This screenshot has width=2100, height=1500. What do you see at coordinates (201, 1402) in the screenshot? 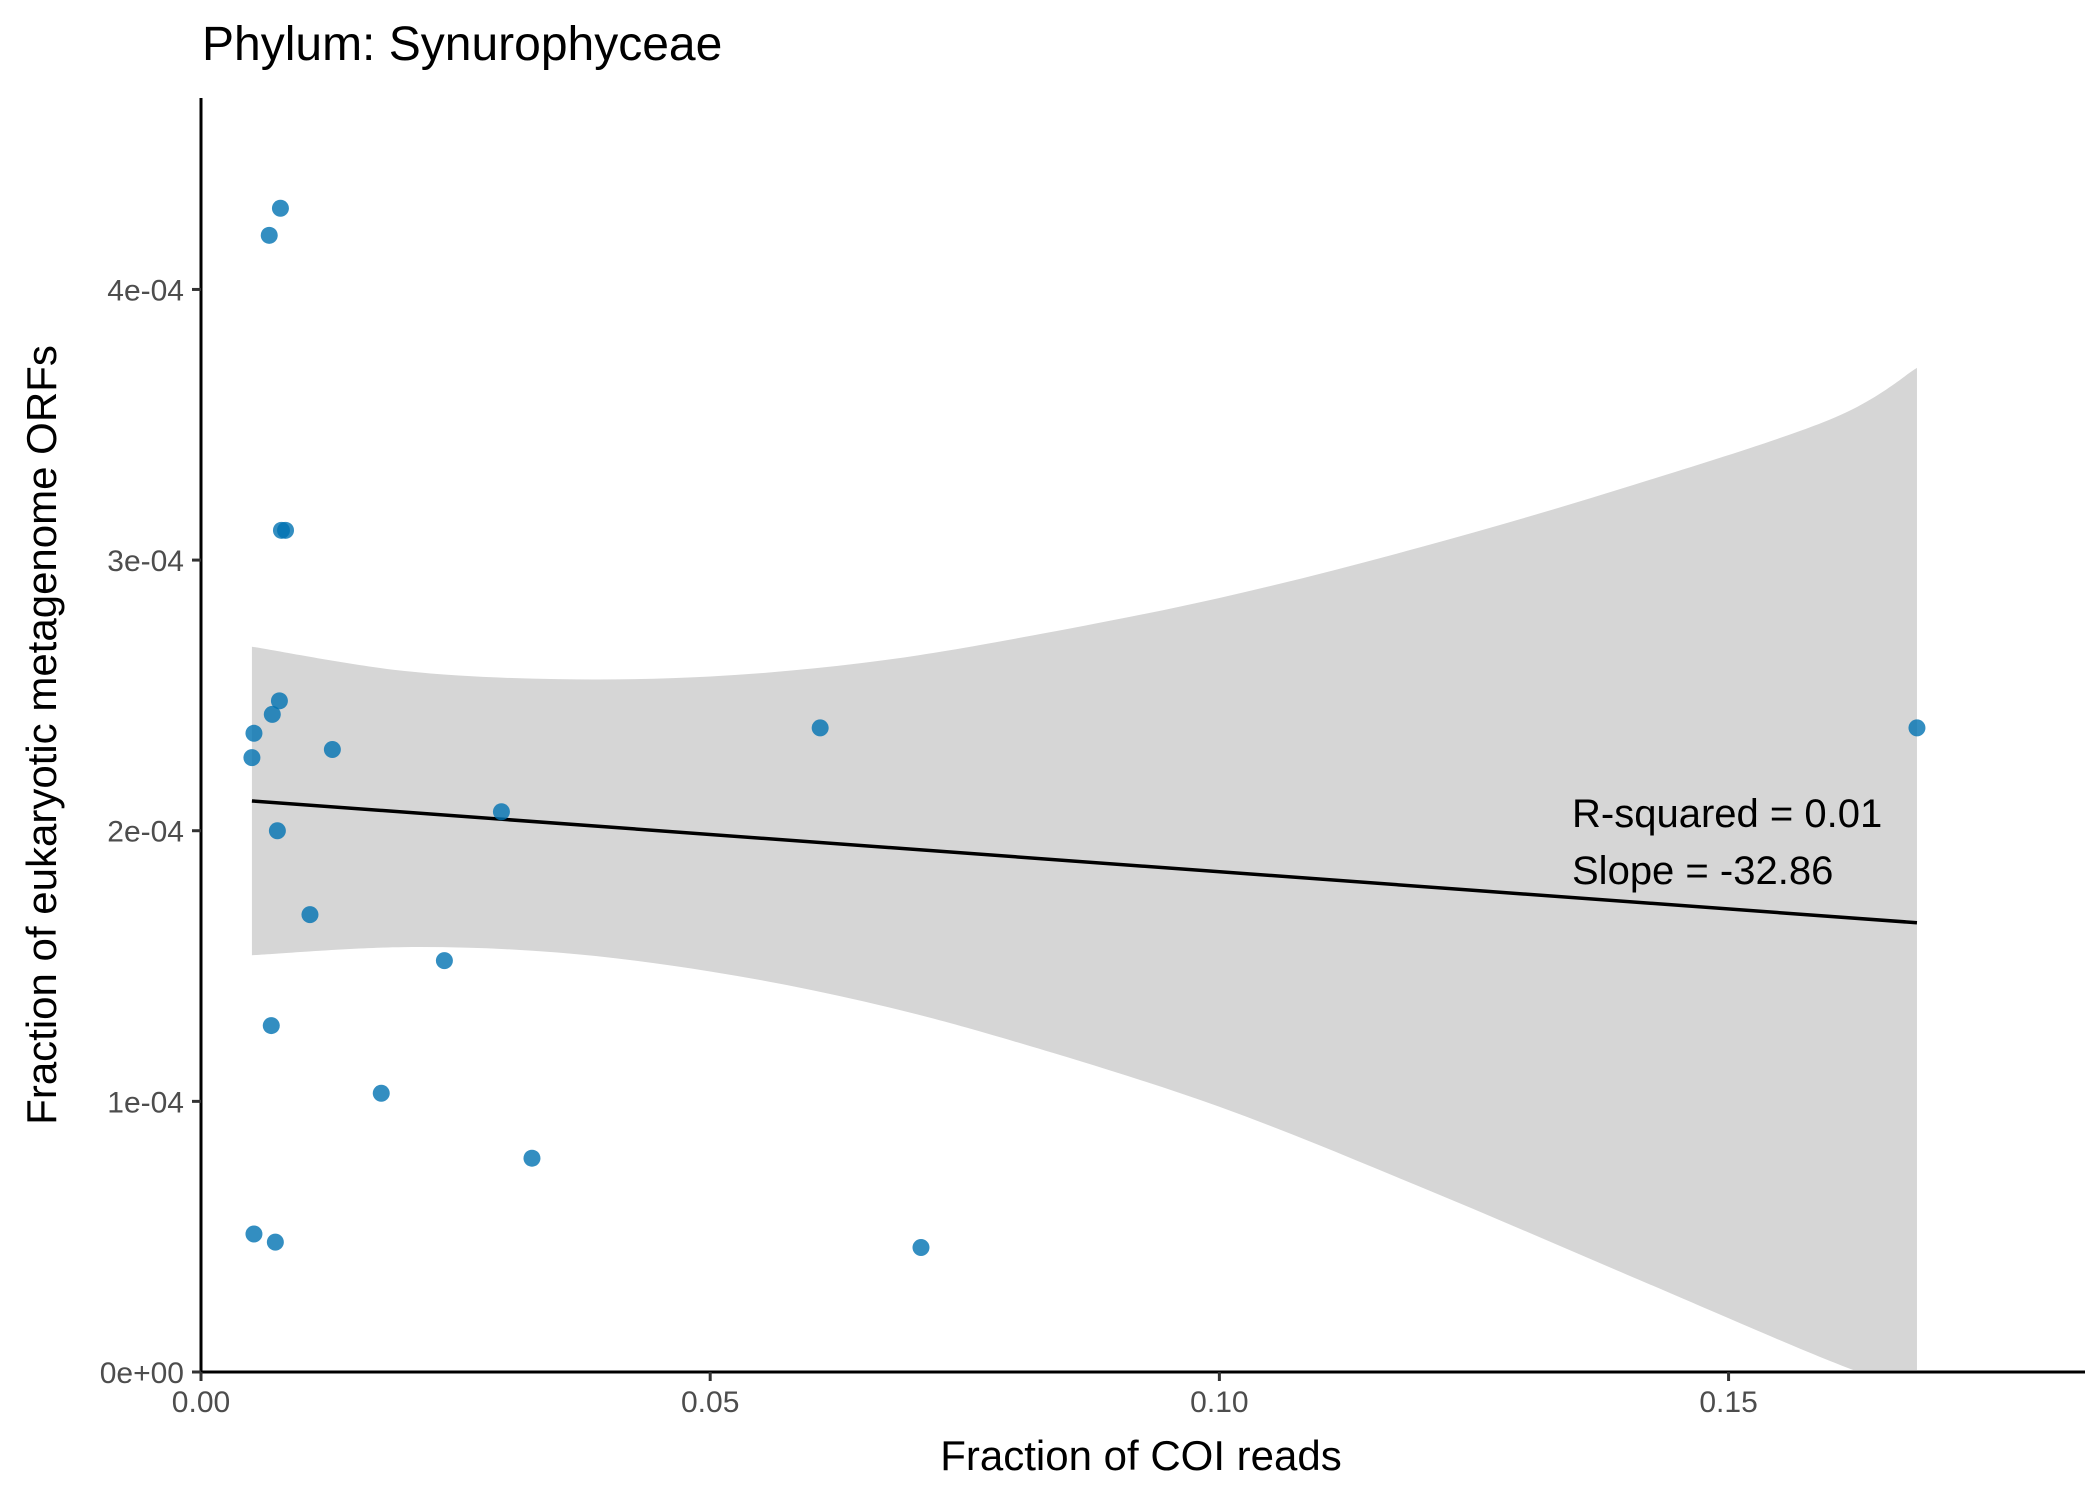
I see `x-tick-label: 0.00` at bounding box center [201, 1402].